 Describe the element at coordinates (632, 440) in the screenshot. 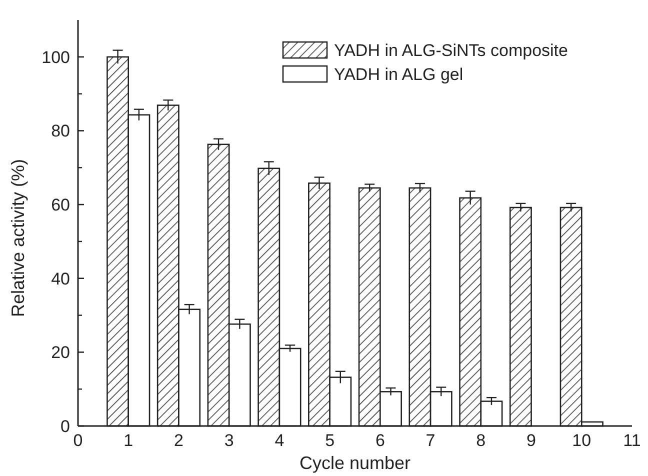

I see `x-tick-label: 11` at that location.